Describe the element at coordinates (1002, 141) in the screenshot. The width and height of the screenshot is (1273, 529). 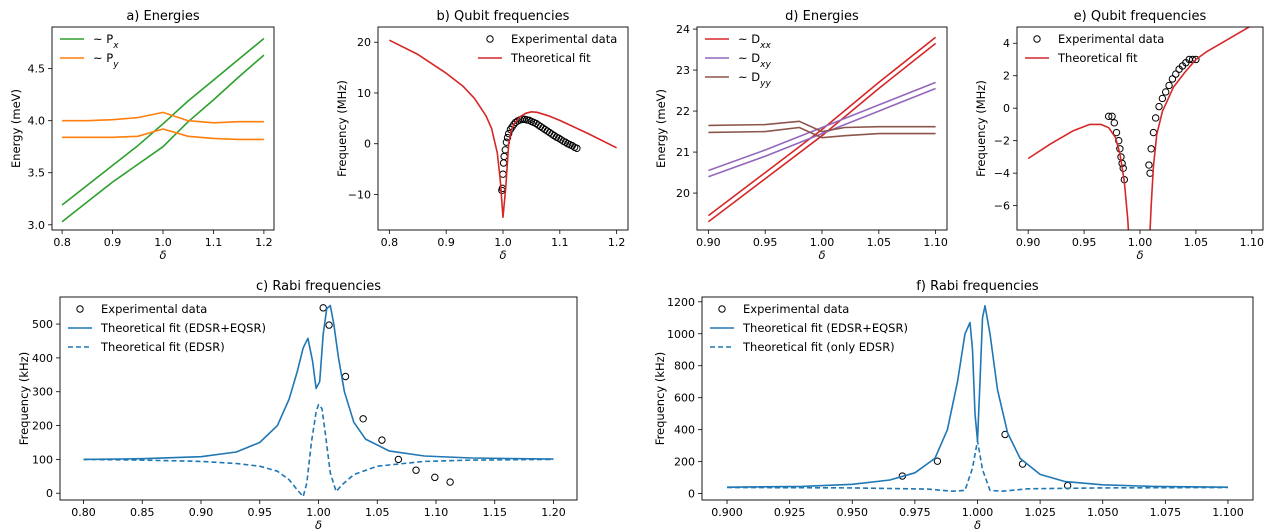
I see `y-tick-label: −2` at that location.